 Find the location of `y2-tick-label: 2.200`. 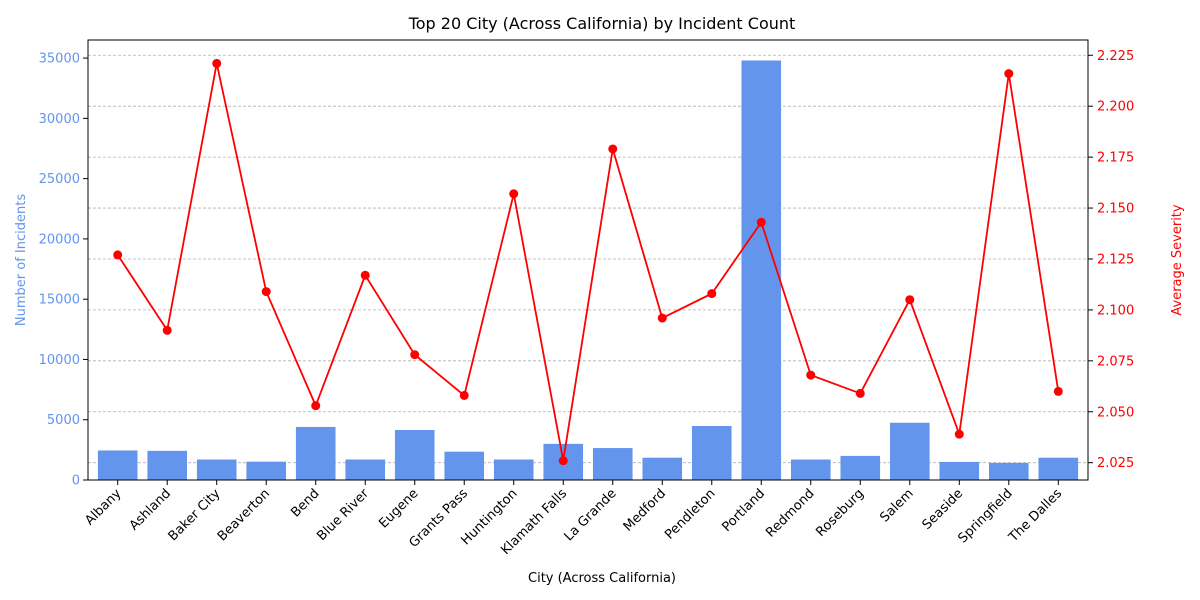

y2-tick-label: 2.200 is located at coordinates (1115, 107).